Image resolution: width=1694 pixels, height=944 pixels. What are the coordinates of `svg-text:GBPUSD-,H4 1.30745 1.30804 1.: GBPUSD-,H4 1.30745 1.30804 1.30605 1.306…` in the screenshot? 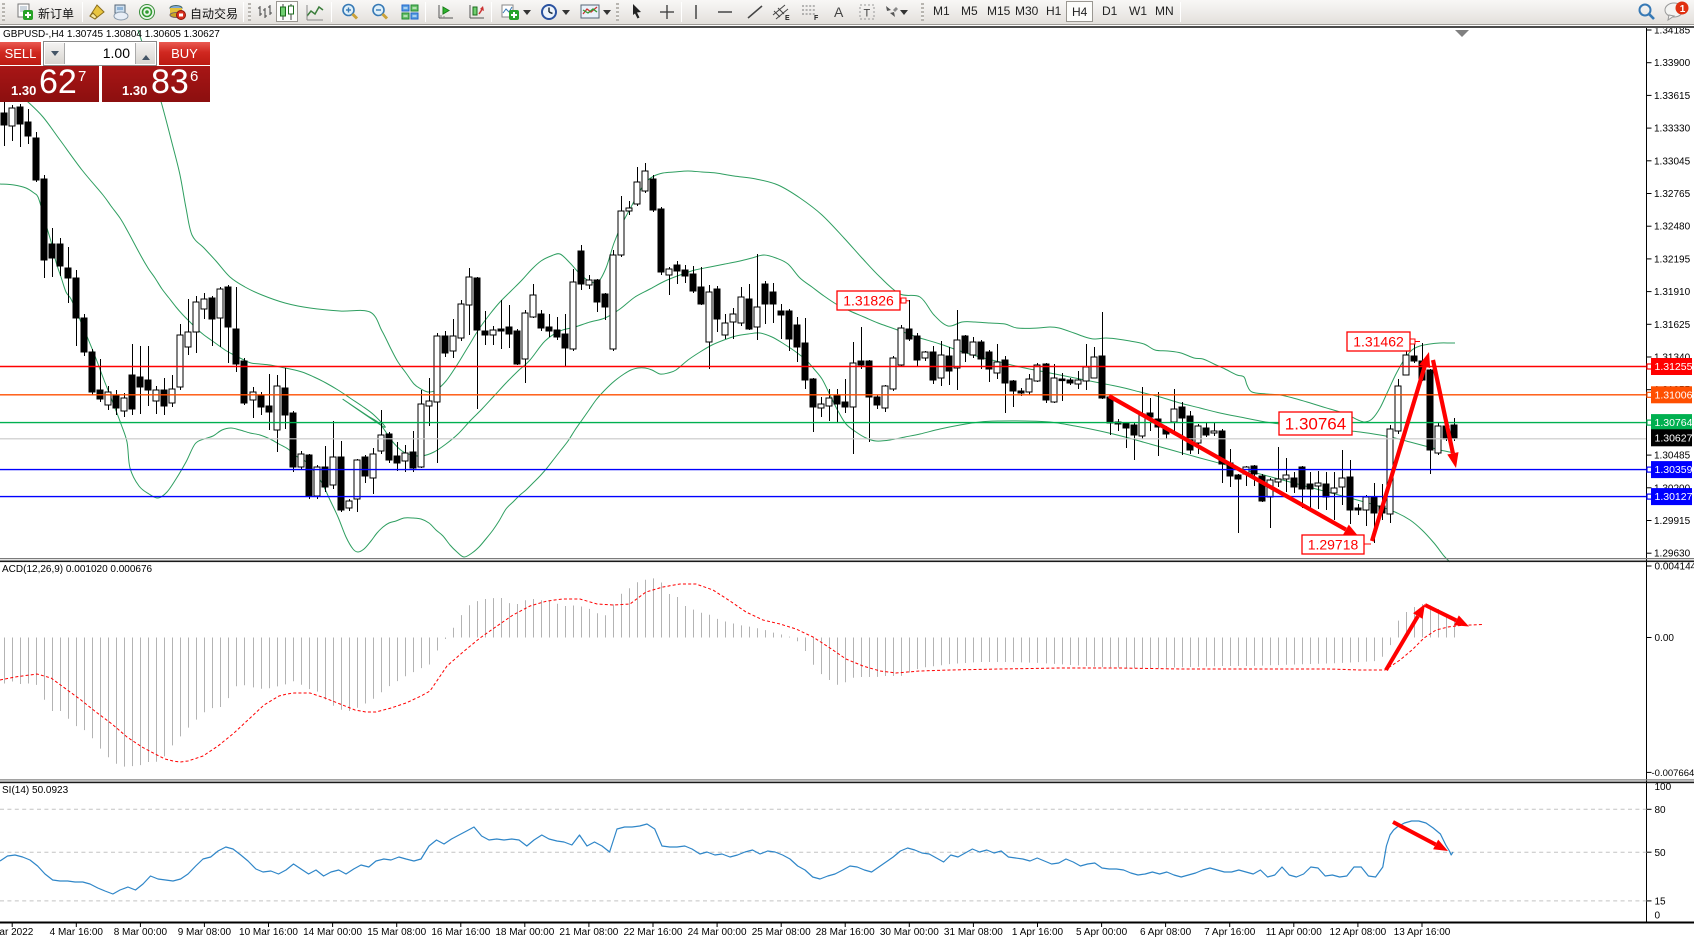 It's located at (111, 34).